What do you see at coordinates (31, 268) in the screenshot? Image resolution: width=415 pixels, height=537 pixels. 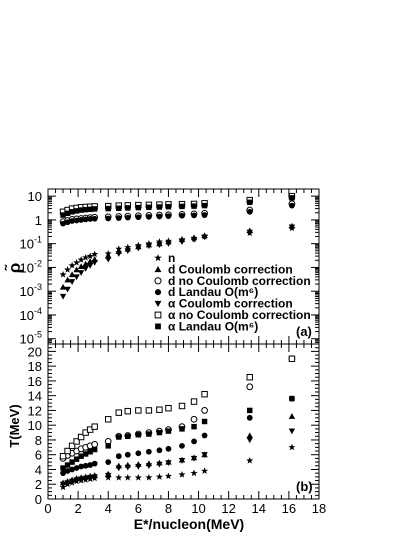 I see `panel-a-y-tick-labels: 10-5 10-4 10-3 10-2 10-1 1 10` at bounding box center [31, 268].